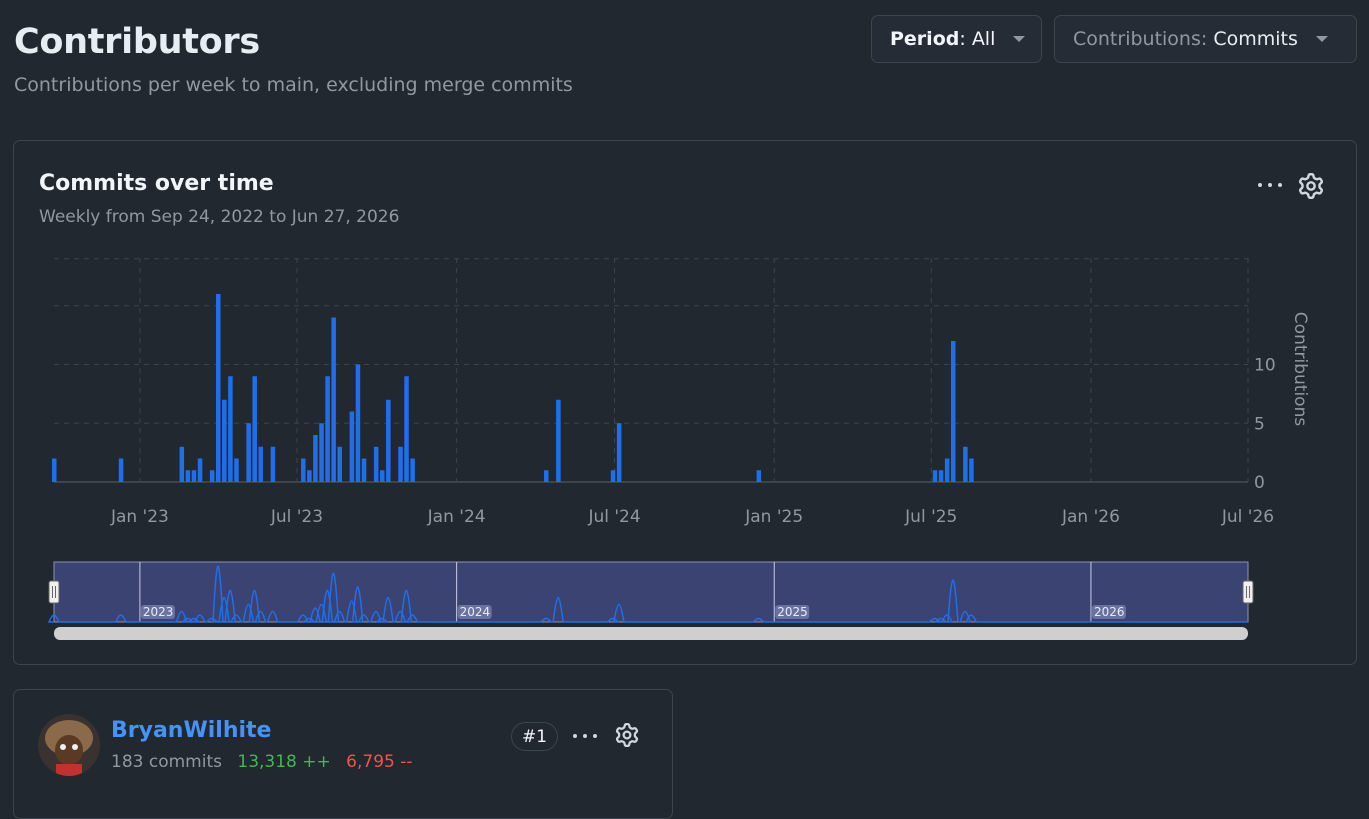  I want to click on period-key: Period, so click(925, 39).